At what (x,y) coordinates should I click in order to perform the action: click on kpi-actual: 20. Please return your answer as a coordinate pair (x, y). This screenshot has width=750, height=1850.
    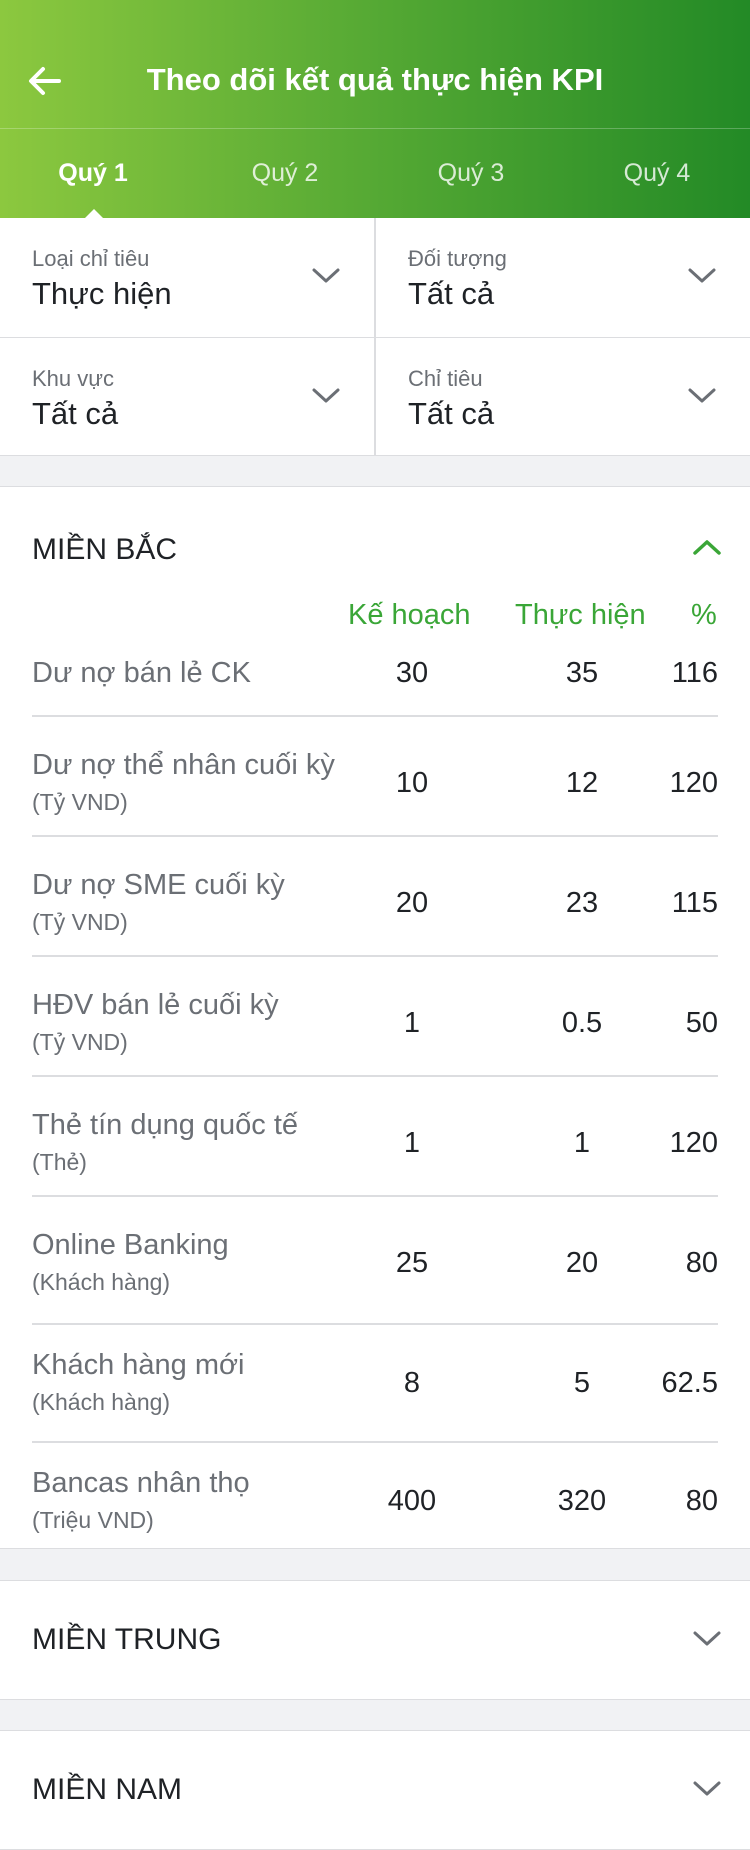
    Looking at the image, I should click on (582, 1263).